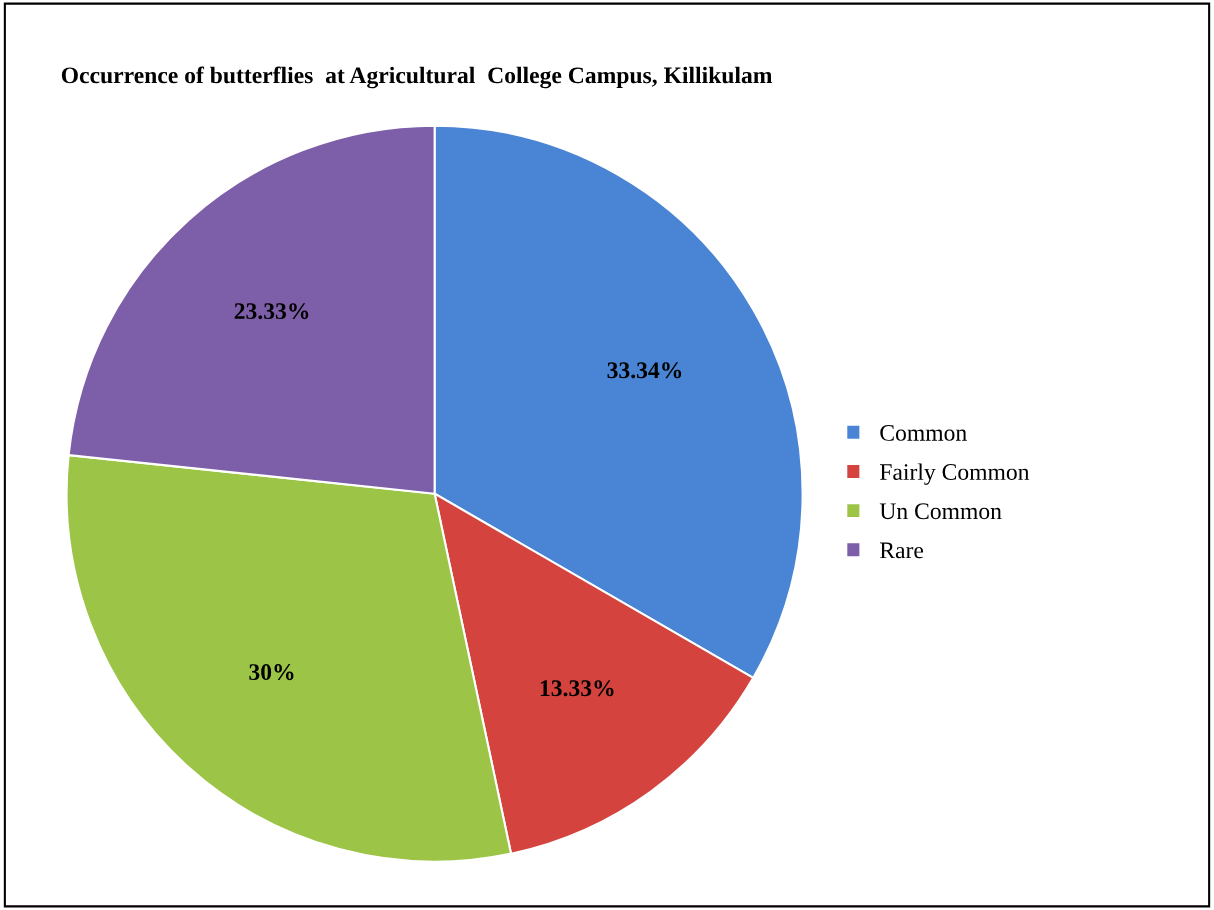  Describe the element at coordinates (901, 550) in the screenshot. I see `legend-label: Rare` at that location.